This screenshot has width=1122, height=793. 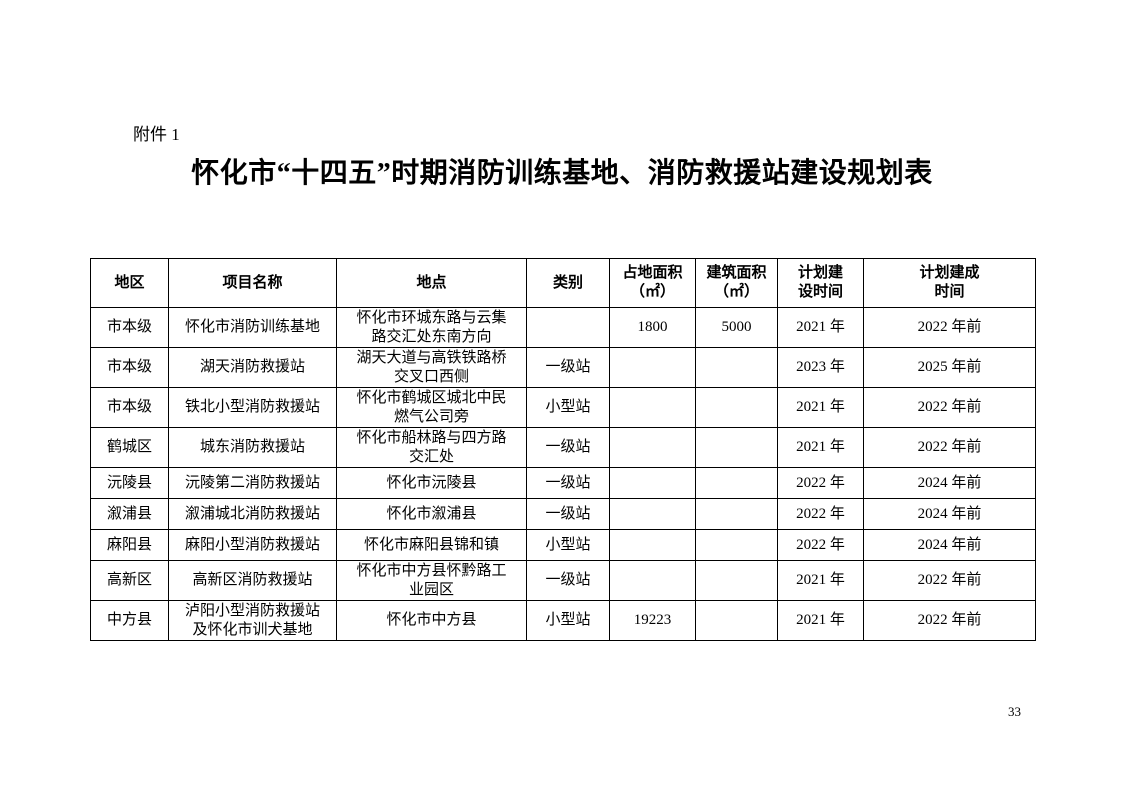 What do you see at coordinates (949, 367) in the screenshot?
I see `table-cell: 2025 年前` at bounding box center [949, 367].